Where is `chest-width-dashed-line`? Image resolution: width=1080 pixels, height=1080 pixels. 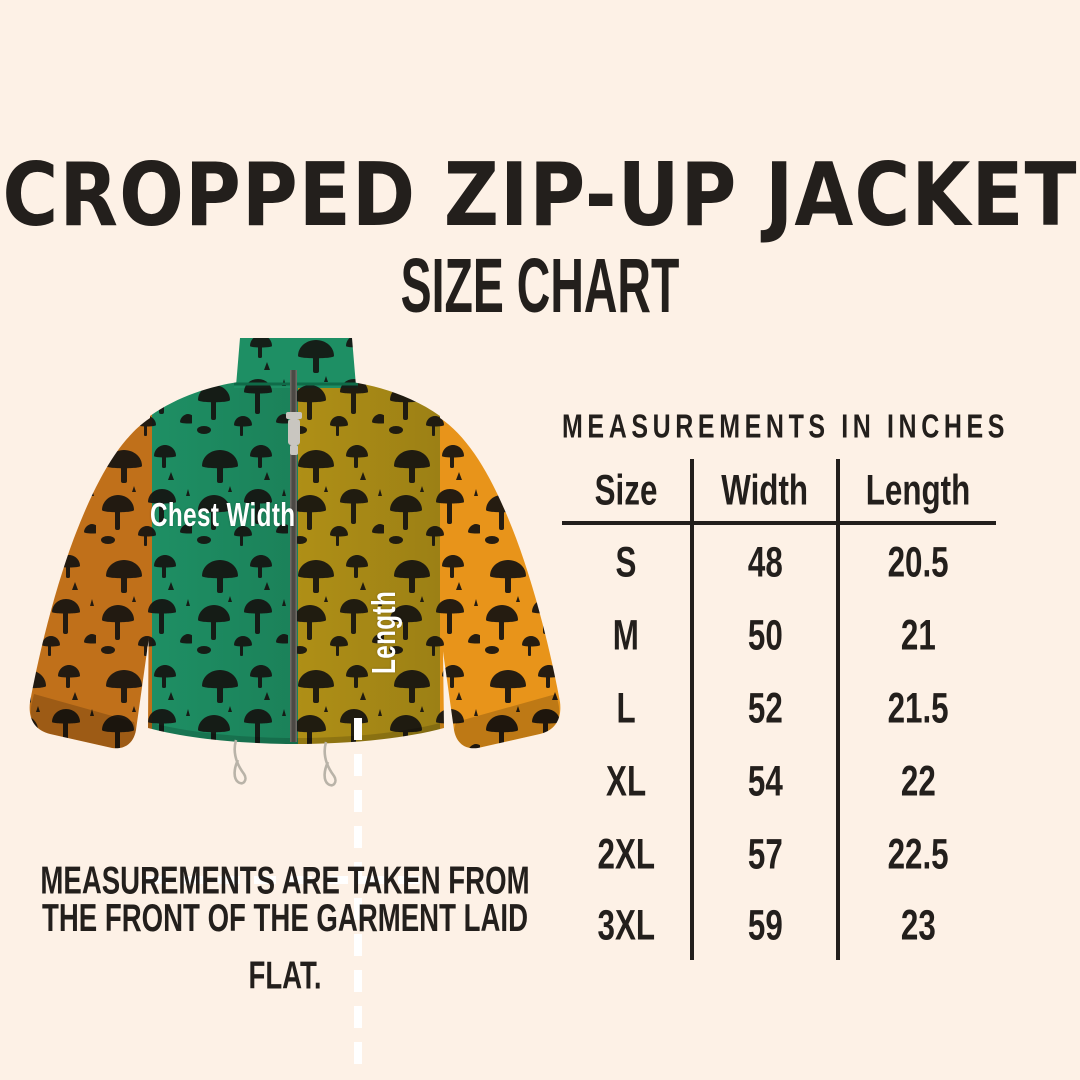 chest-width-dashed-line is located at coordinates (284, 880).